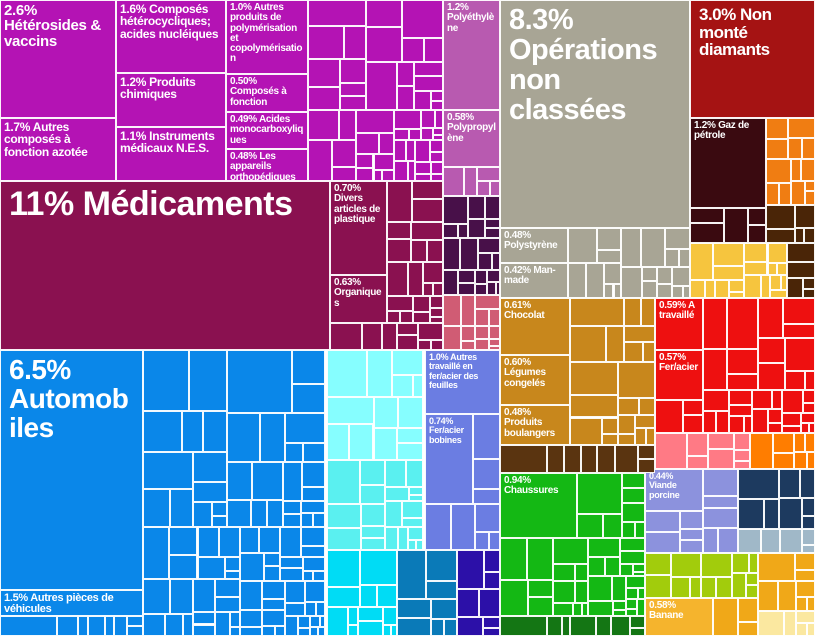 The width and height of the screenshot is (815, 636). I want to click on tile-gaz-de-petrole: 1.2% Gaz de pétrole, so click(728, 163).